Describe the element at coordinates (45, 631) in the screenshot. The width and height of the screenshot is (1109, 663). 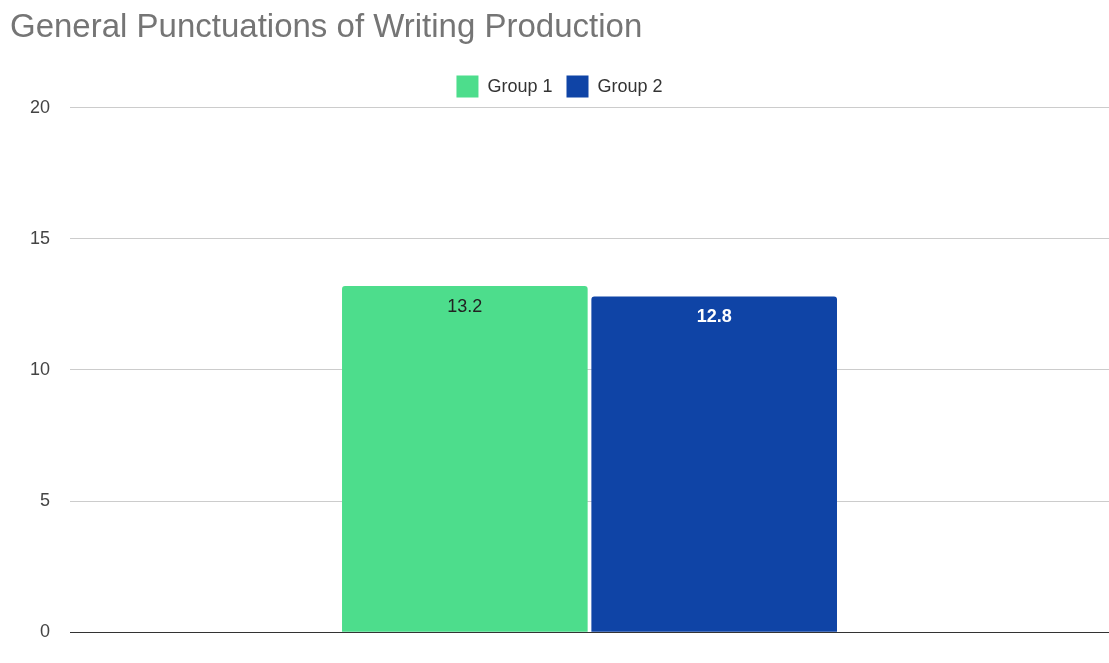
I see `y-tick-label: 0` at that location.